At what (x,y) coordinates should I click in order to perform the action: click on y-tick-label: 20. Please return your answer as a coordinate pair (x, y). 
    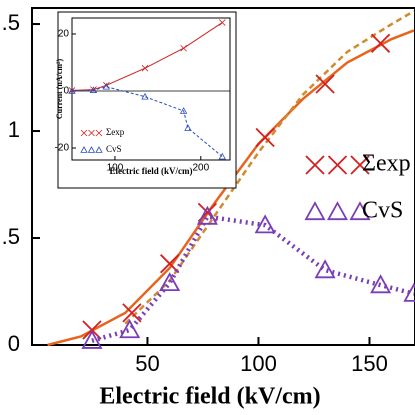
    Looking at the image, I should click on (64, 34).